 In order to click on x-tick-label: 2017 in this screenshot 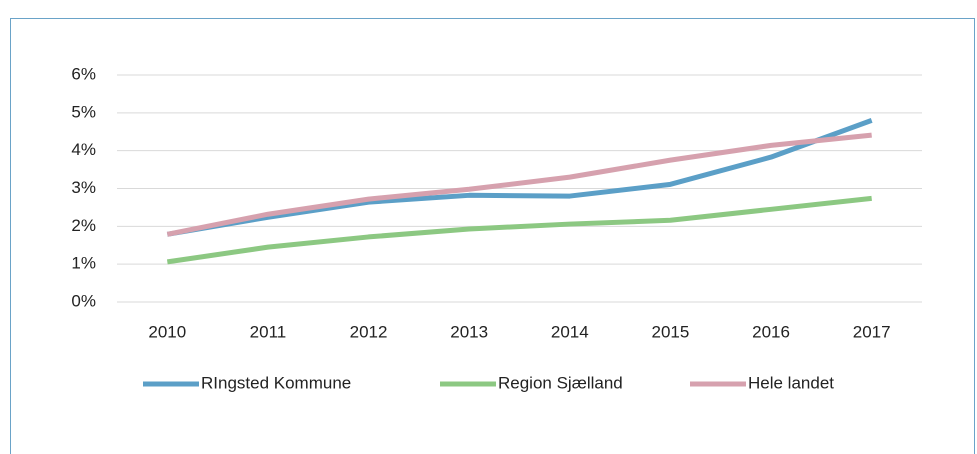, I will do `click(872, 331)`.